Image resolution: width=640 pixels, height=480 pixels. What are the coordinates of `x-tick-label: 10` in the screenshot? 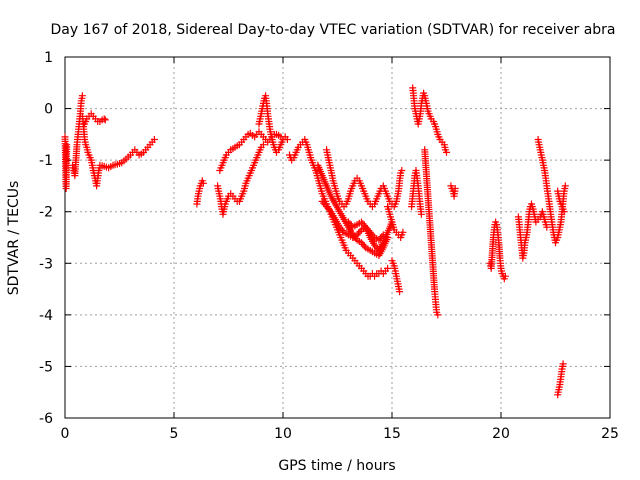 It's located at (283, 434).